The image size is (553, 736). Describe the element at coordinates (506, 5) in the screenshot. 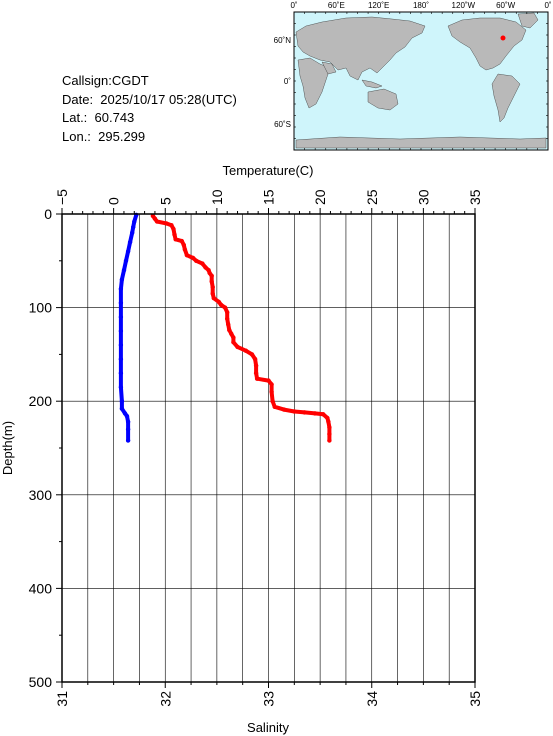

I see `map-lon-label: 60˚W` at that location.